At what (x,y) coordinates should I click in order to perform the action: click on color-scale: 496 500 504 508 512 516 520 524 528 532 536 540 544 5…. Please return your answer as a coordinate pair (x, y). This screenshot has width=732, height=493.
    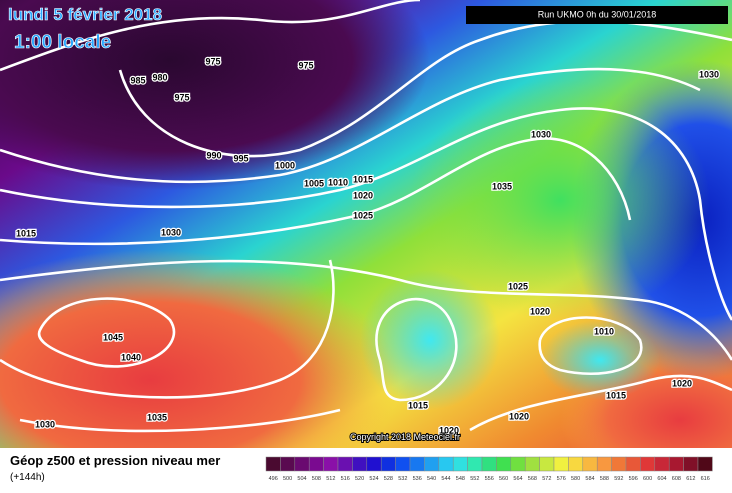
    Looking at the image, I should click on (489, 469).